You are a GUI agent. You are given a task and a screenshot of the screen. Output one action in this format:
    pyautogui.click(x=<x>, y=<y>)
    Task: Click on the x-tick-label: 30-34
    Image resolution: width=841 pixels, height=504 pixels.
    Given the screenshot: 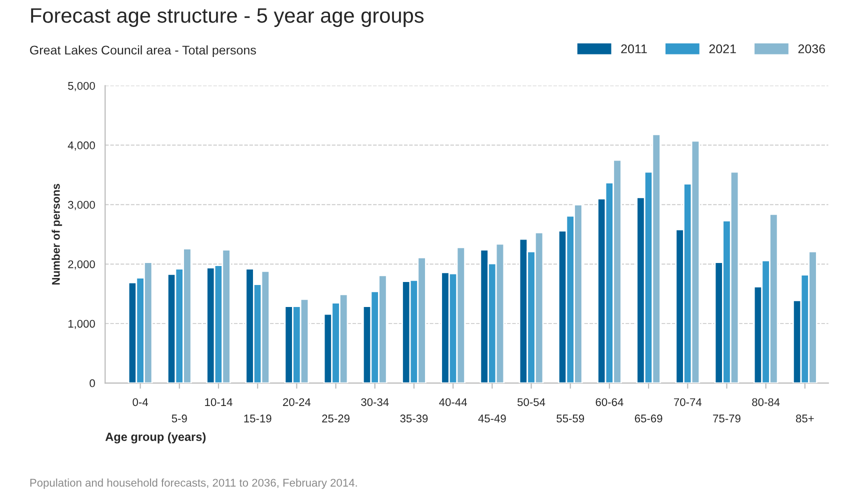 What is the action you would take?
    pyautogui.click(x=375, y=402)
    